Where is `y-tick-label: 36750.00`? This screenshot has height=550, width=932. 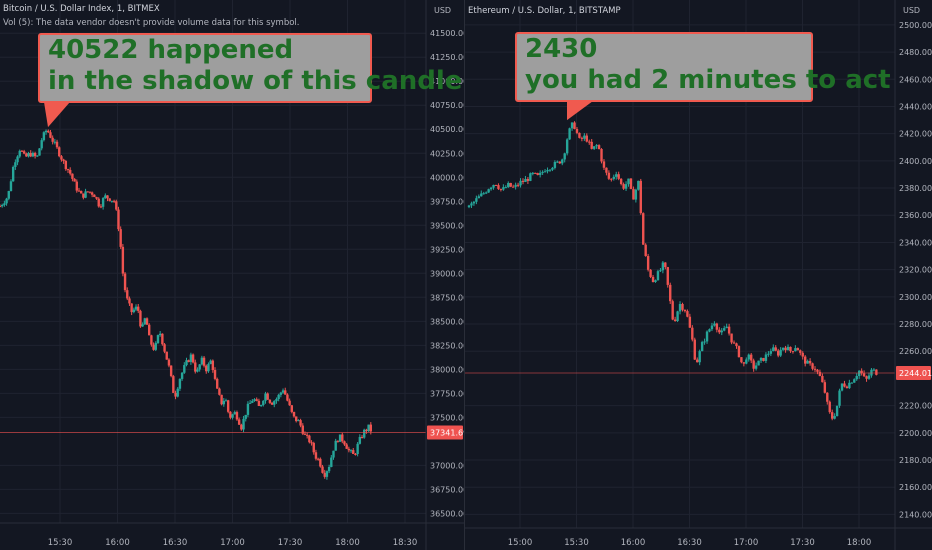
y-tick-label: 36750.00 is located at coordinates (447, 489).